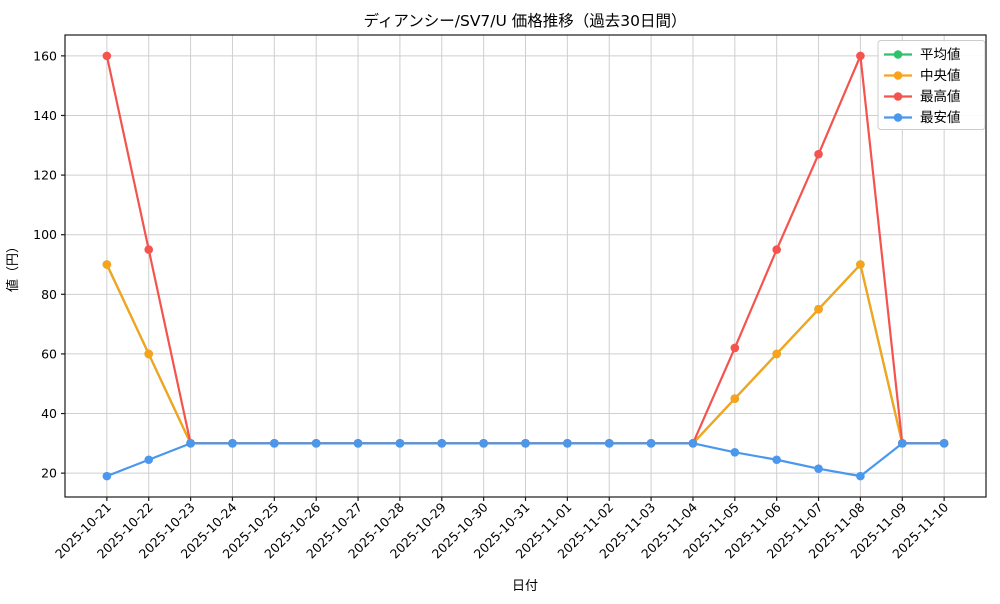 The width and height of the screenshot is (1000, 604). I want to click on legend-item-median: 中央値, so click(922, 76).